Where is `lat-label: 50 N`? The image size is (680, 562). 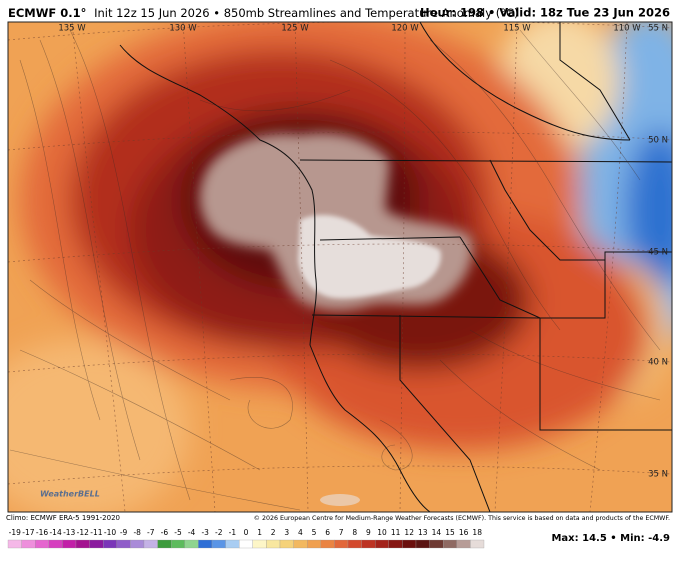 lat-label: 50 N is located at coordinates (658, 141).